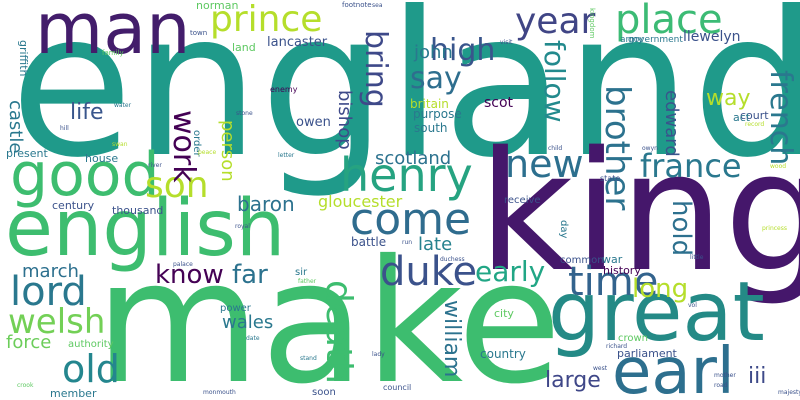  What do you see at coordinates (57, 322) in the screenshot?
I see `word-welsh: welsh` at bounding box center [57, 322].